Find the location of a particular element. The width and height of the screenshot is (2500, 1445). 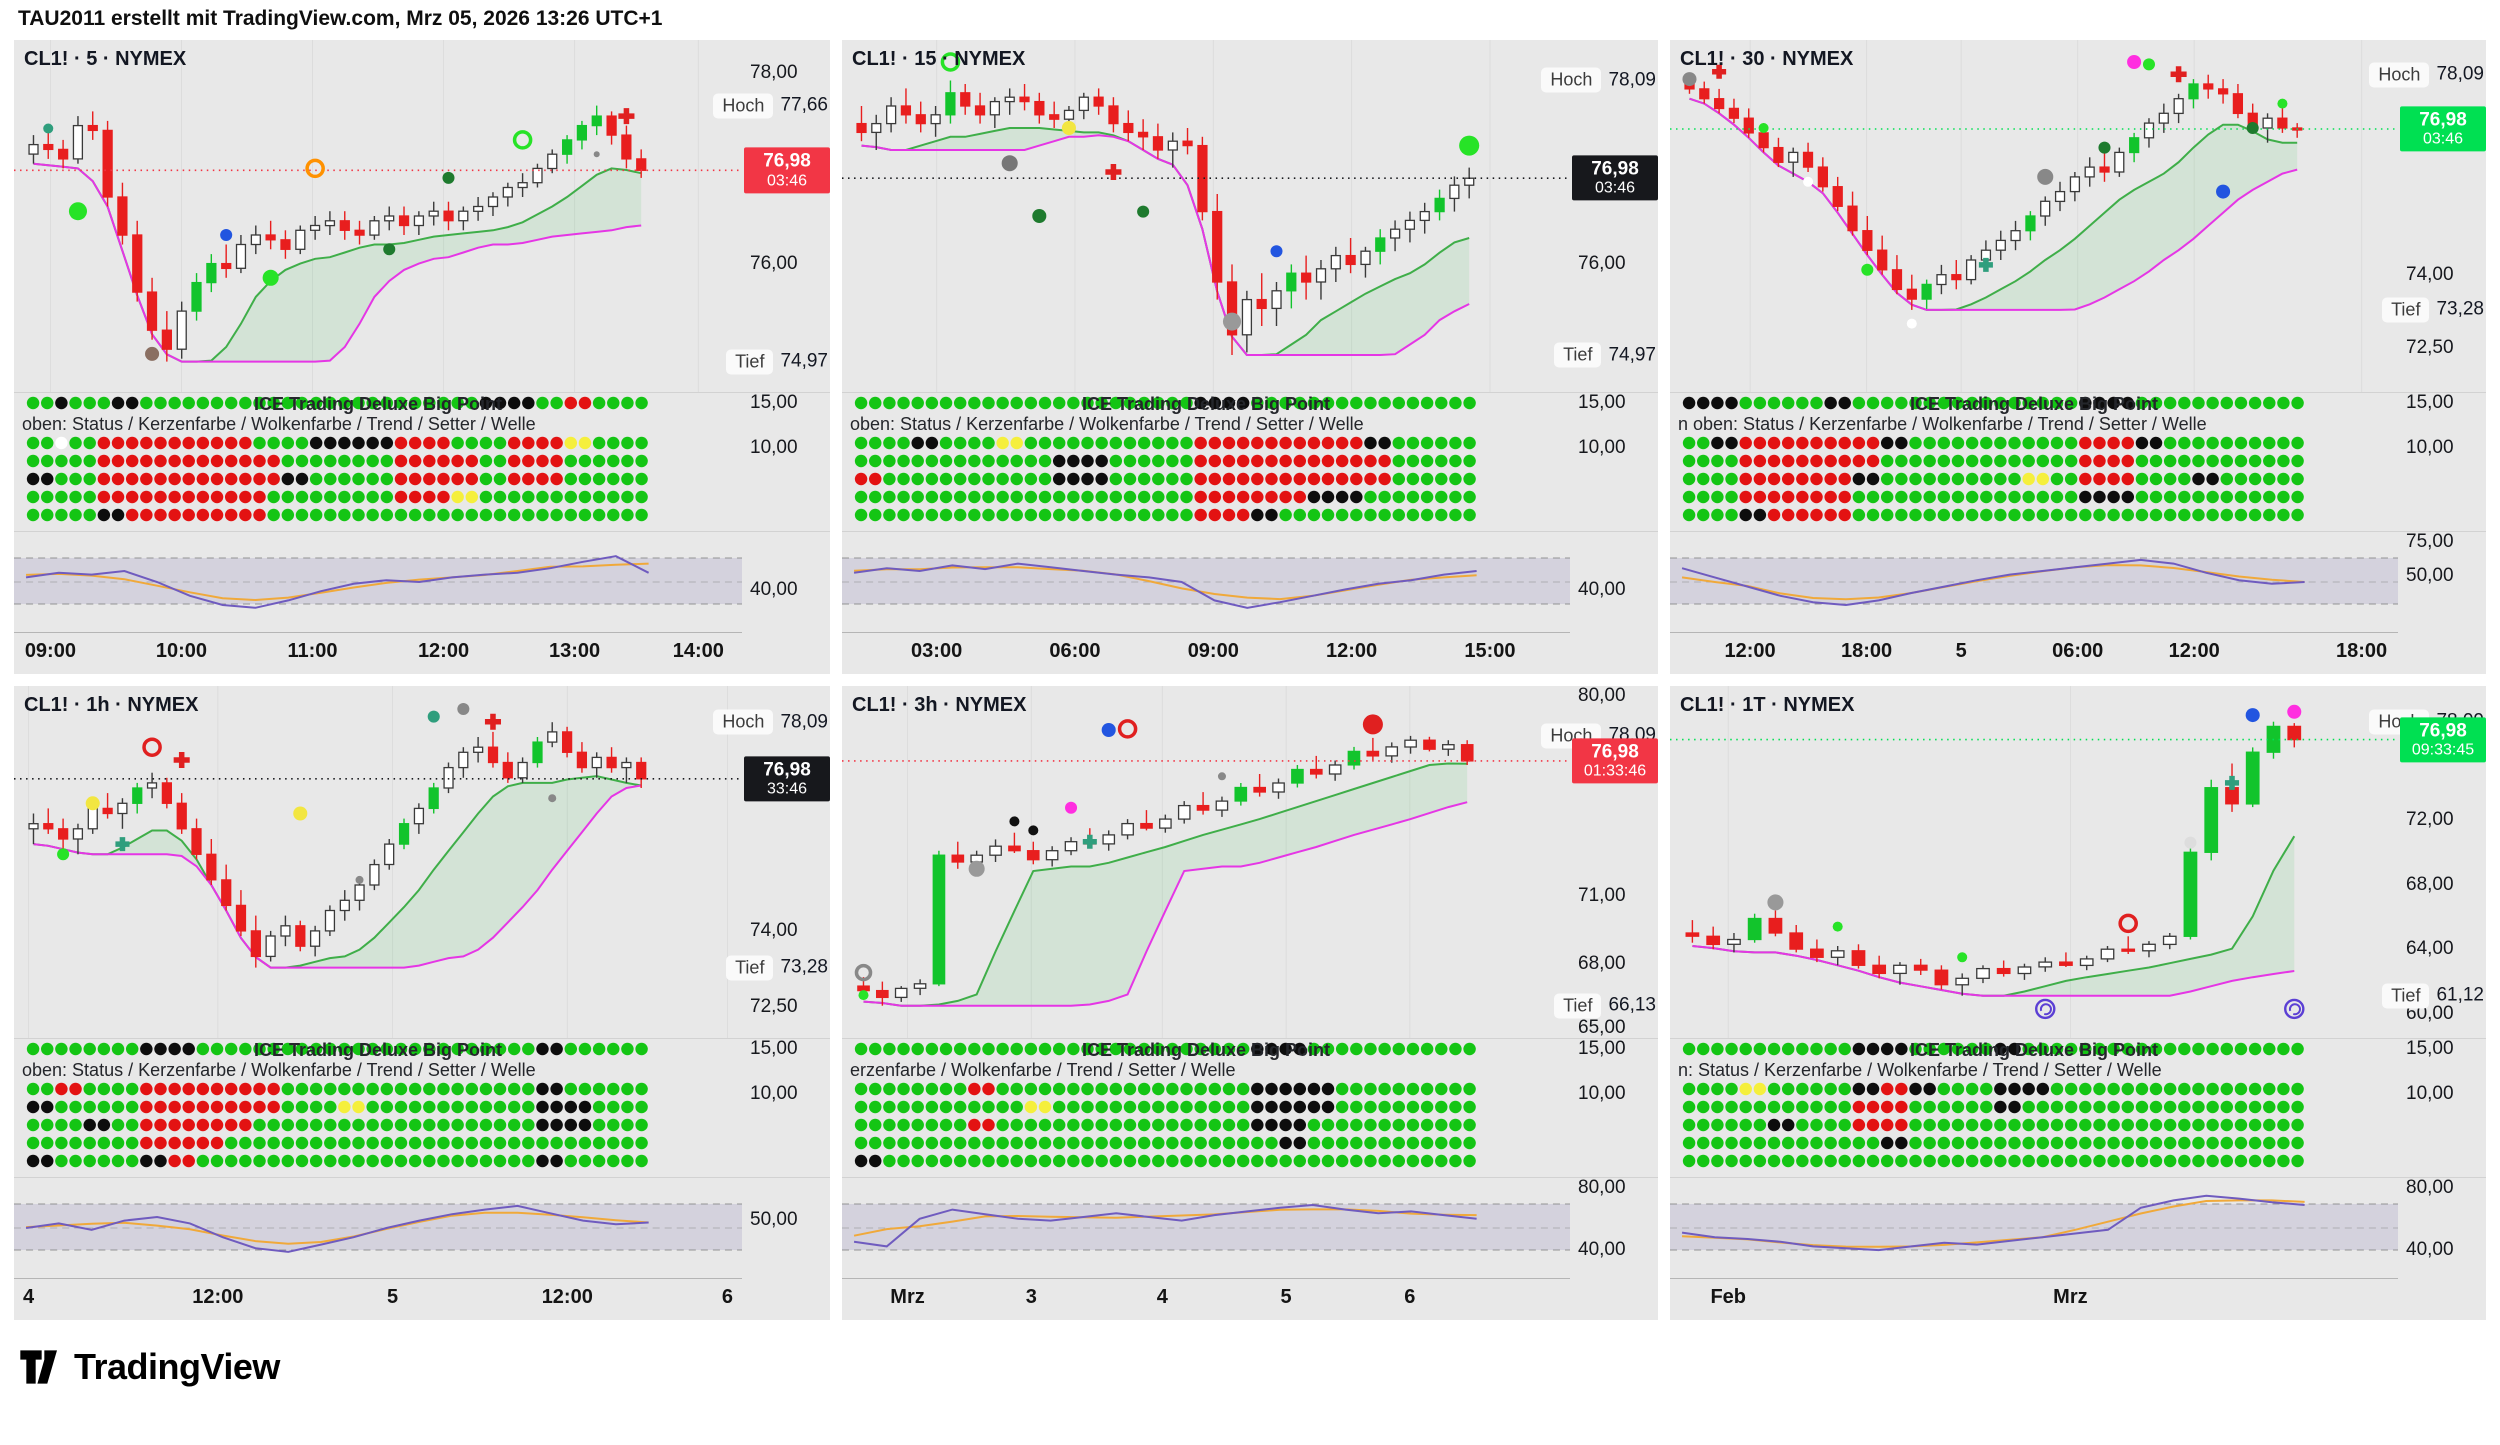

time-axis-label: 4 is located at coordinates (1162, 1297).